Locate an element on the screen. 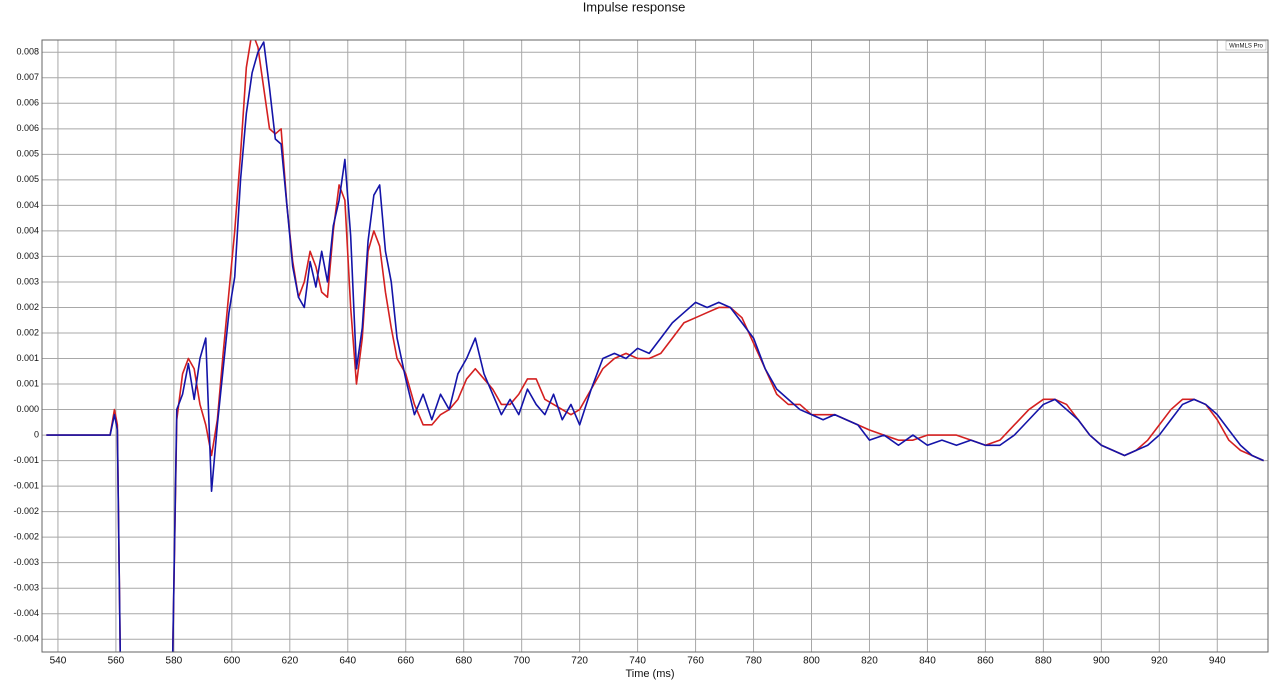  y-tick-label: 0.007 is located at coordinates (27, 77).